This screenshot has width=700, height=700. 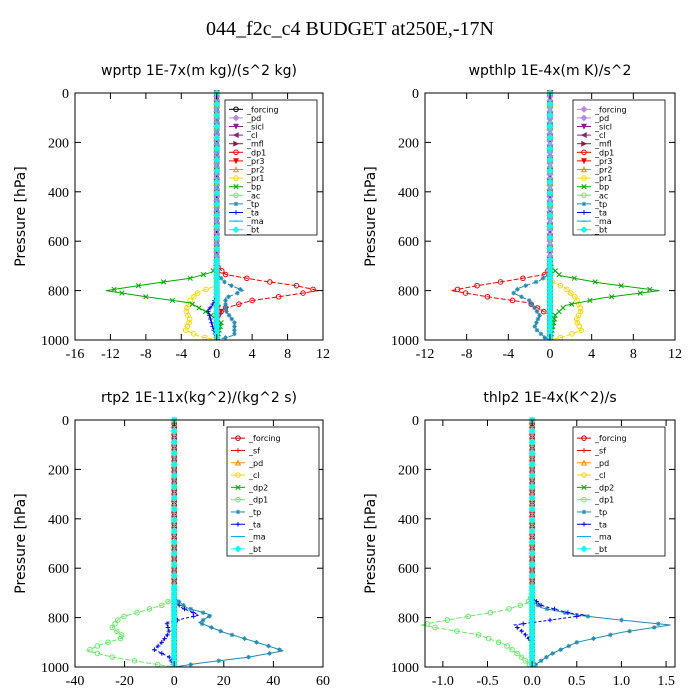 What do you see at coordinates (258, 487) in the screenshot?
I see `legend-label: _dp2` at bounding box center [258, 487].